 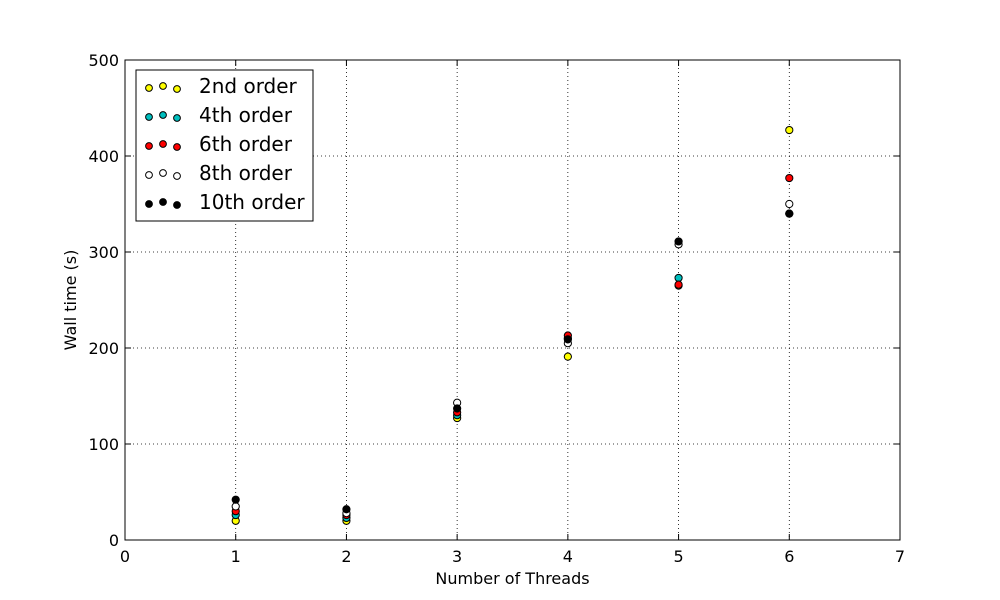 I want to click on x-axis-label: Number of Threads, so click(x=512, y=578).